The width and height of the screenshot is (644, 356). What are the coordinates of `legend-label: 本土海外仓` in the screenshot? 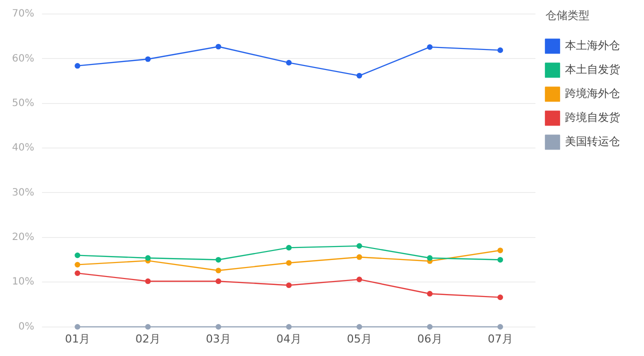 It's located at (592, 45).